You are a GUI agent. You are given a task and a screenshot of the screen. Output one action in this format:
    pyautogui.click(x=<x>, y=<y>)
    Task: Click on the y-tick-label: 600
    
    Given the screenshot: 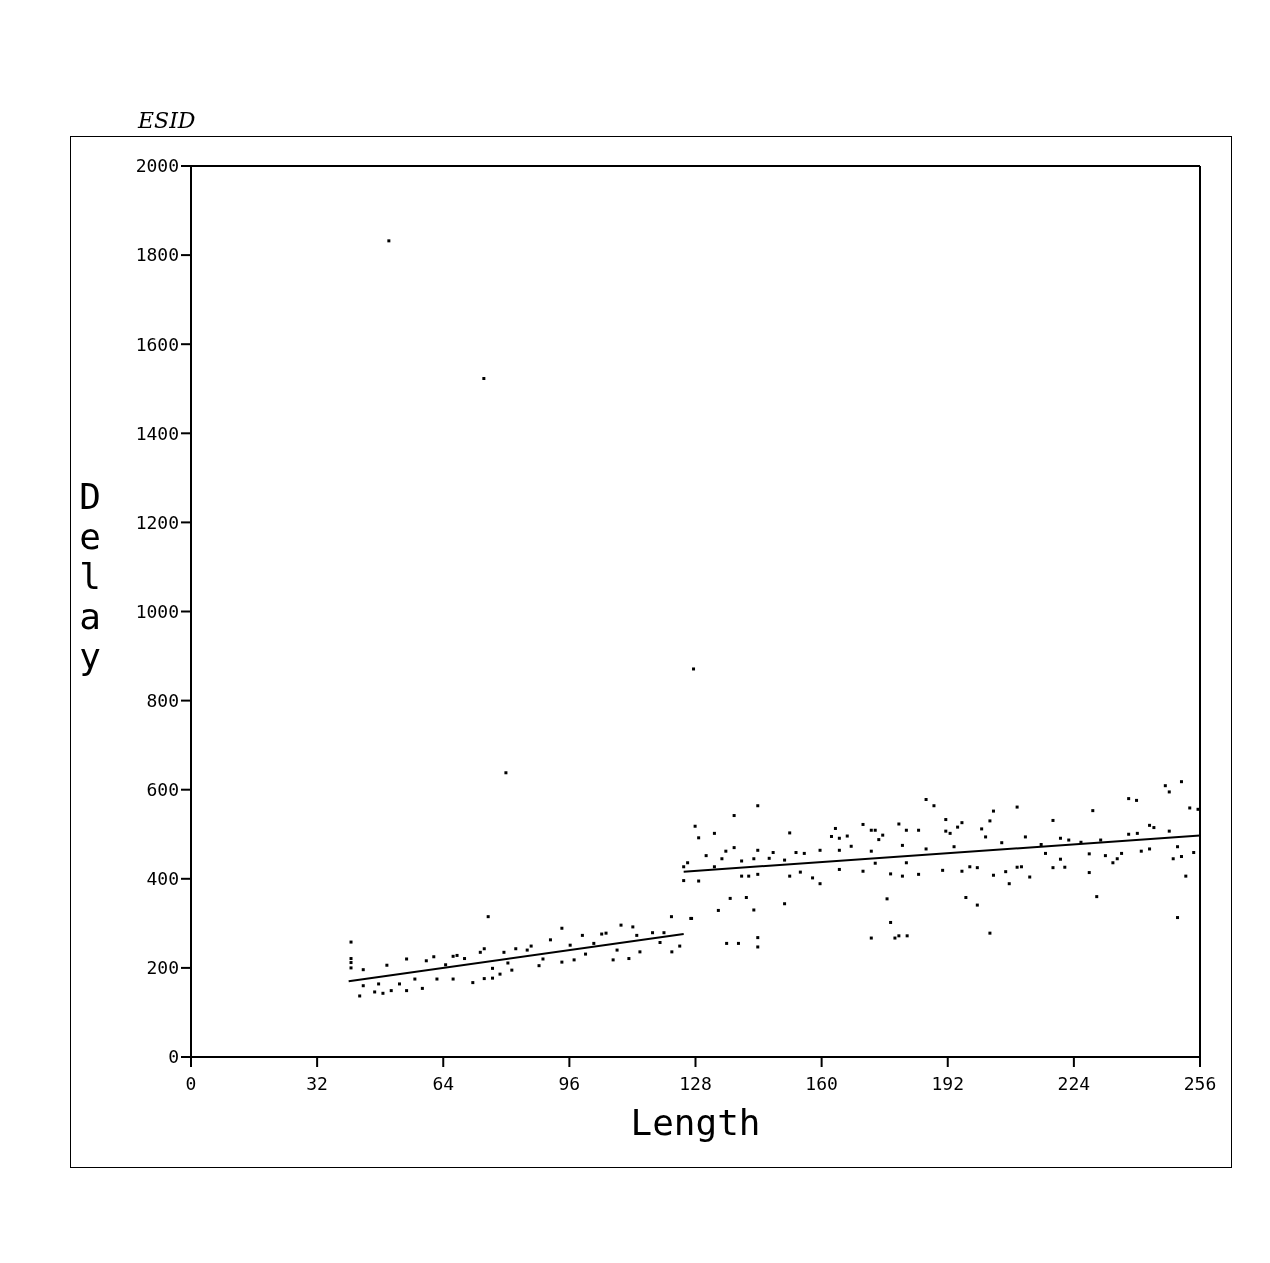 What is the action you would take?
    pyautogui.click(x=162, y=790)
    